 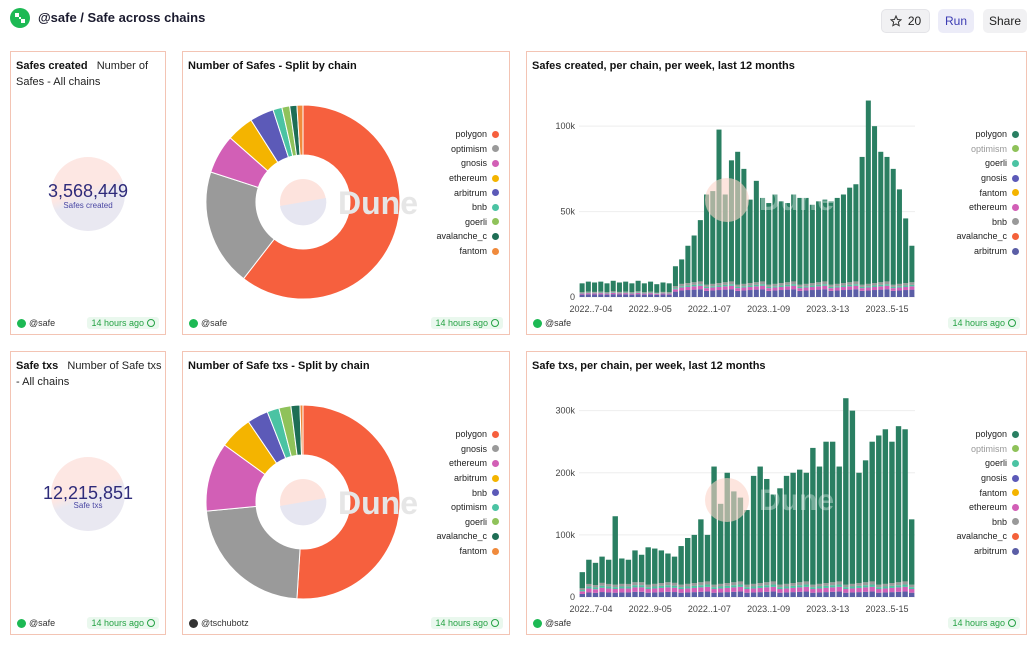 What do you see at coordinates (219, 623) in the screenshot?
I see `owner-link: @tschubotz` at bounding box center [219, 623].